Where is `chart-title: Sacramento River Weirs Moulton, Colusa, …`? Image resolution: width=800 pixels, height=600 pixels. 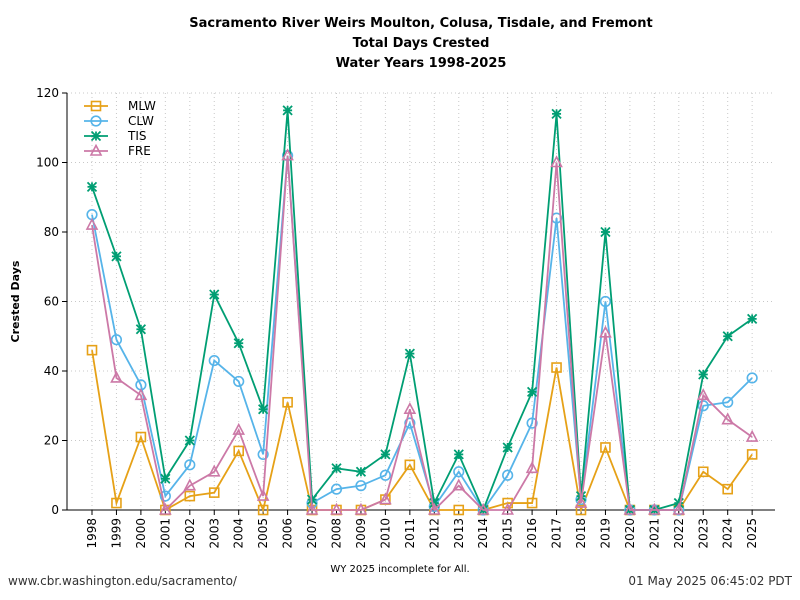 chart-title: Sacramento River Weirs Moulton, Colusa, … is located at coordinates (400, 44).